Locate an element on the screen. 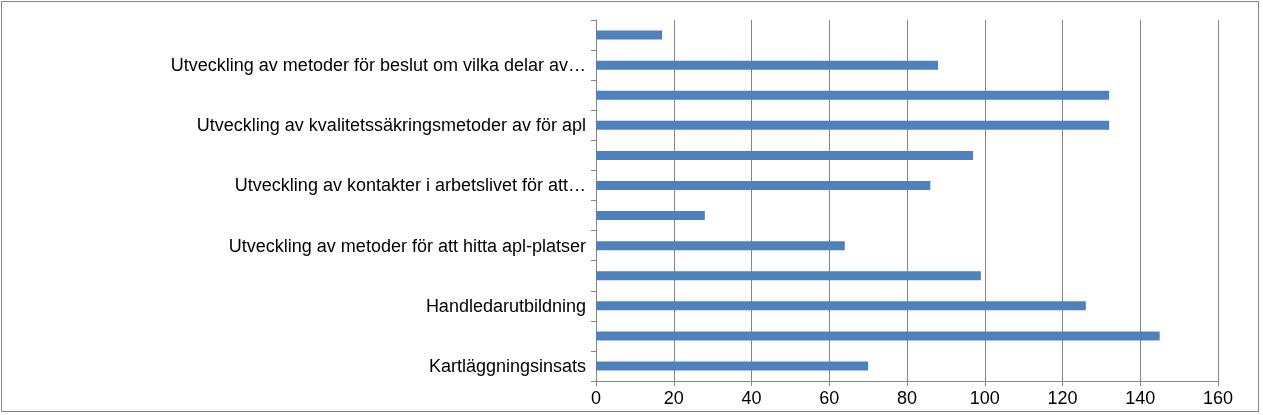 This screenshot has width=1263, height=415. x-tick-label: 60 is located at coordinates (829, 398).